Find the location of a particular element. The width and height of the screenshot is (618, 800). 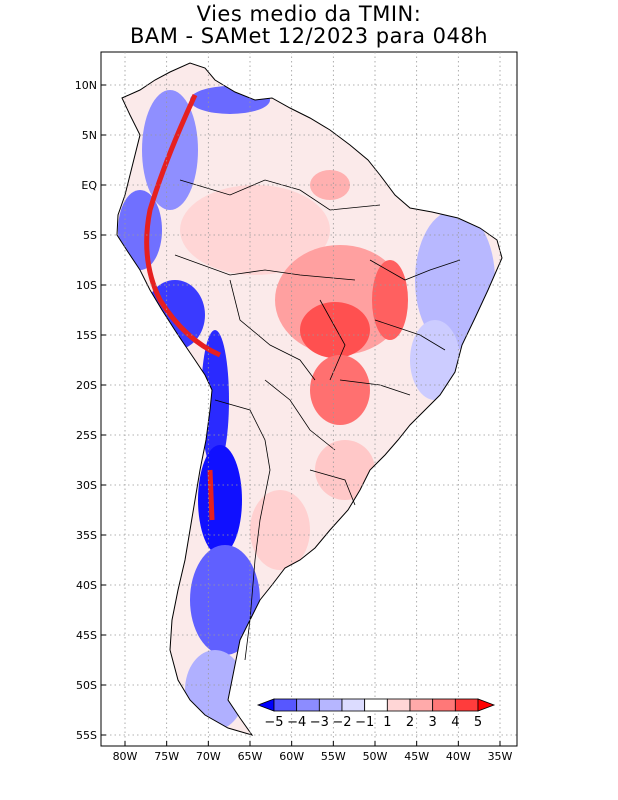

lat-tick-label: 40S is located at coordinates (86, 585).